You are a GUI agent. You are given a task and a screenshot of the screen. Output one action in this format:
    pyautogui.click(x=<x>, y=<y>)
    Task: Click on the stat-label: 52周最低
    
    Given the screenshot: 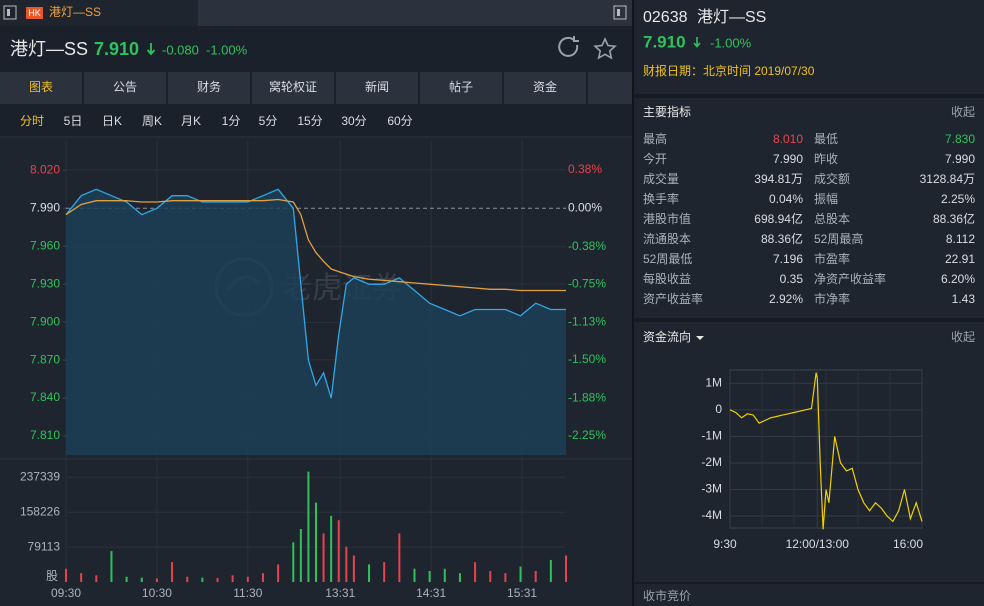 What is the action you would take?
    pyautogui.click(x=667, y=259)
    